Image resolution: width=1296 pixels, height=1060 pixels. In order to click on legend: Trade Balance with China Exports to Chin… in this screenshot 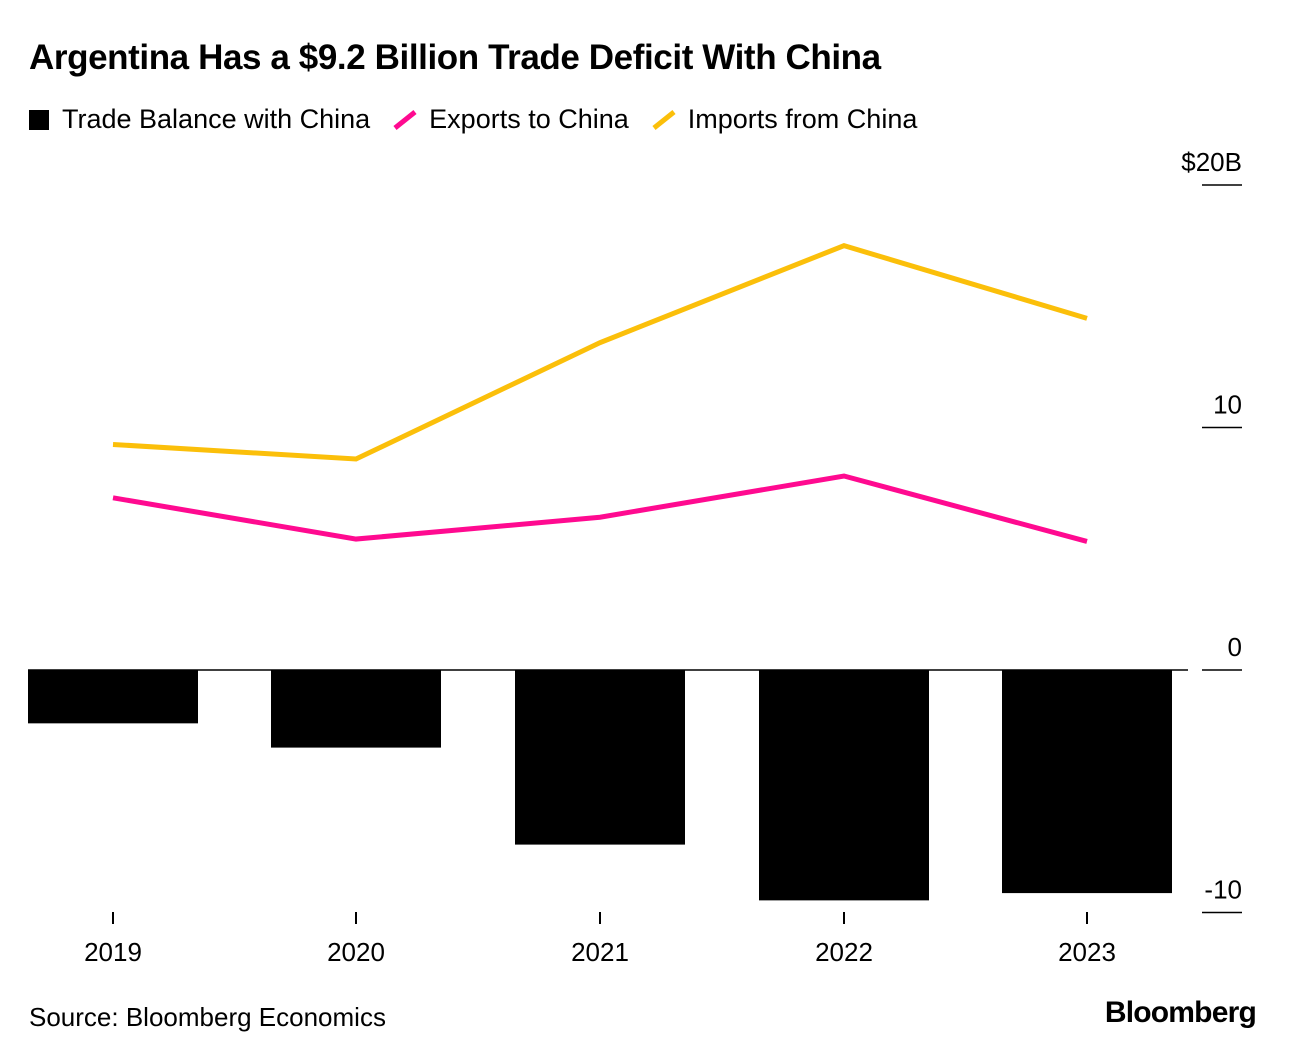, I will do `click(484, 119)`.